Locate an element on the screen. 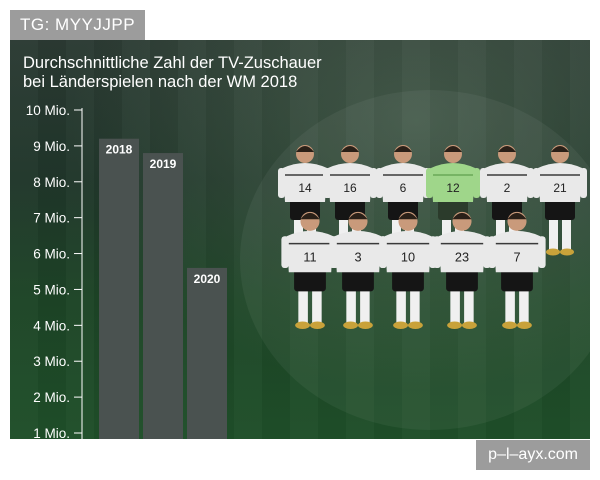 The width and height of the screenshot is (600, 480). bar-label-2018: 2018 is located at coordinates (119, 150).